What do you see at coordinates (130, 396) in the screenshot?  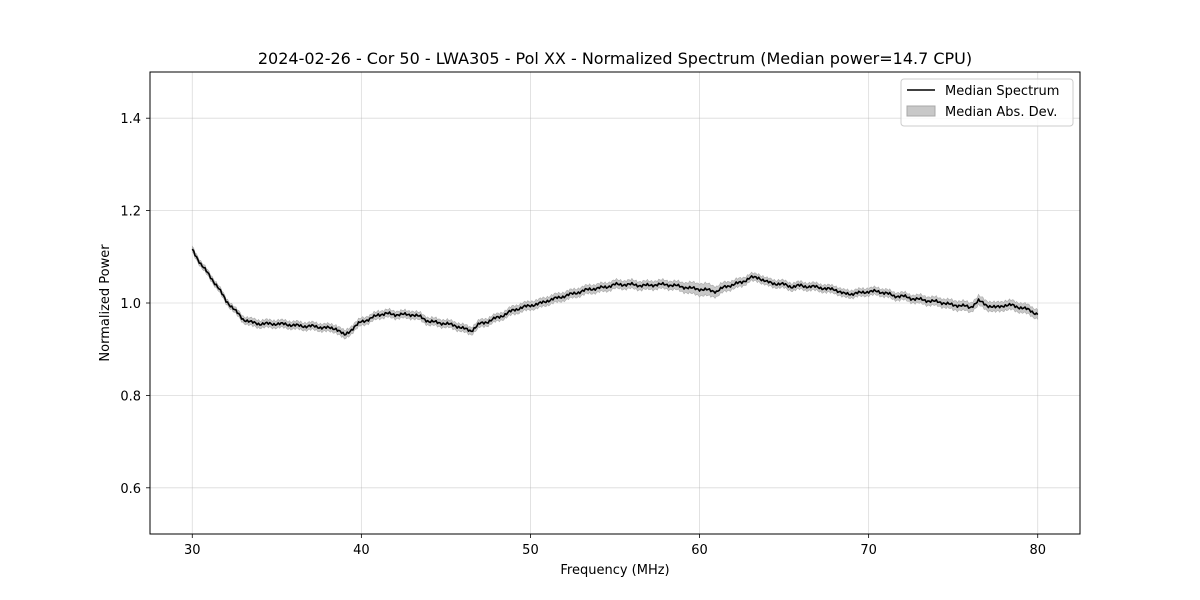 I see `y-tick-label: 0.8` at bounding box center [130, 396].